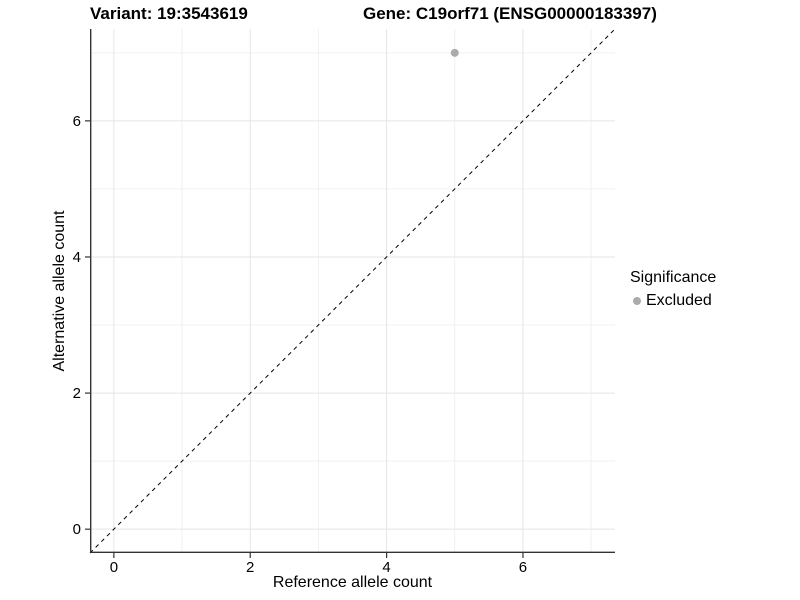 The height and width of the screenshot is (600, 800). What do you see at coordinates (59, 291) in the screenshot?
I see `y-axis-title: Alternative allele count` at bounding box center [59, 291].